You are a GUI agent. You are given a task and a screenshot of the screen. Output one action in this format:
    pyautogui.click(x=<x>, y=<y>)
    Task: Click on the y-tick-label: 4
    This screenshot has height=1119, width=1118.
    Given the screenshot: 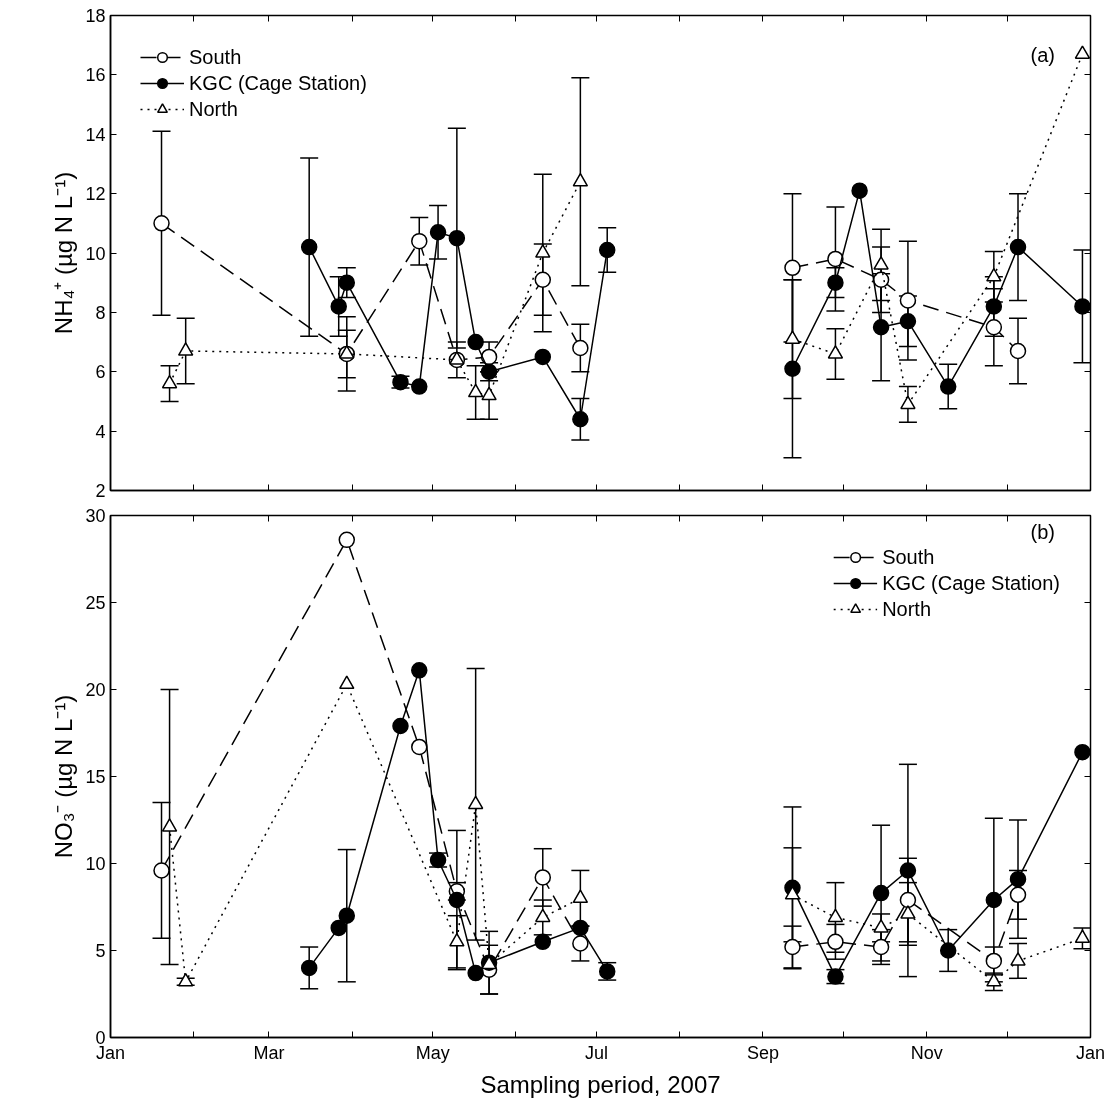 What is the action you would take?
    pyautogui.click(x=100, y=431)
    